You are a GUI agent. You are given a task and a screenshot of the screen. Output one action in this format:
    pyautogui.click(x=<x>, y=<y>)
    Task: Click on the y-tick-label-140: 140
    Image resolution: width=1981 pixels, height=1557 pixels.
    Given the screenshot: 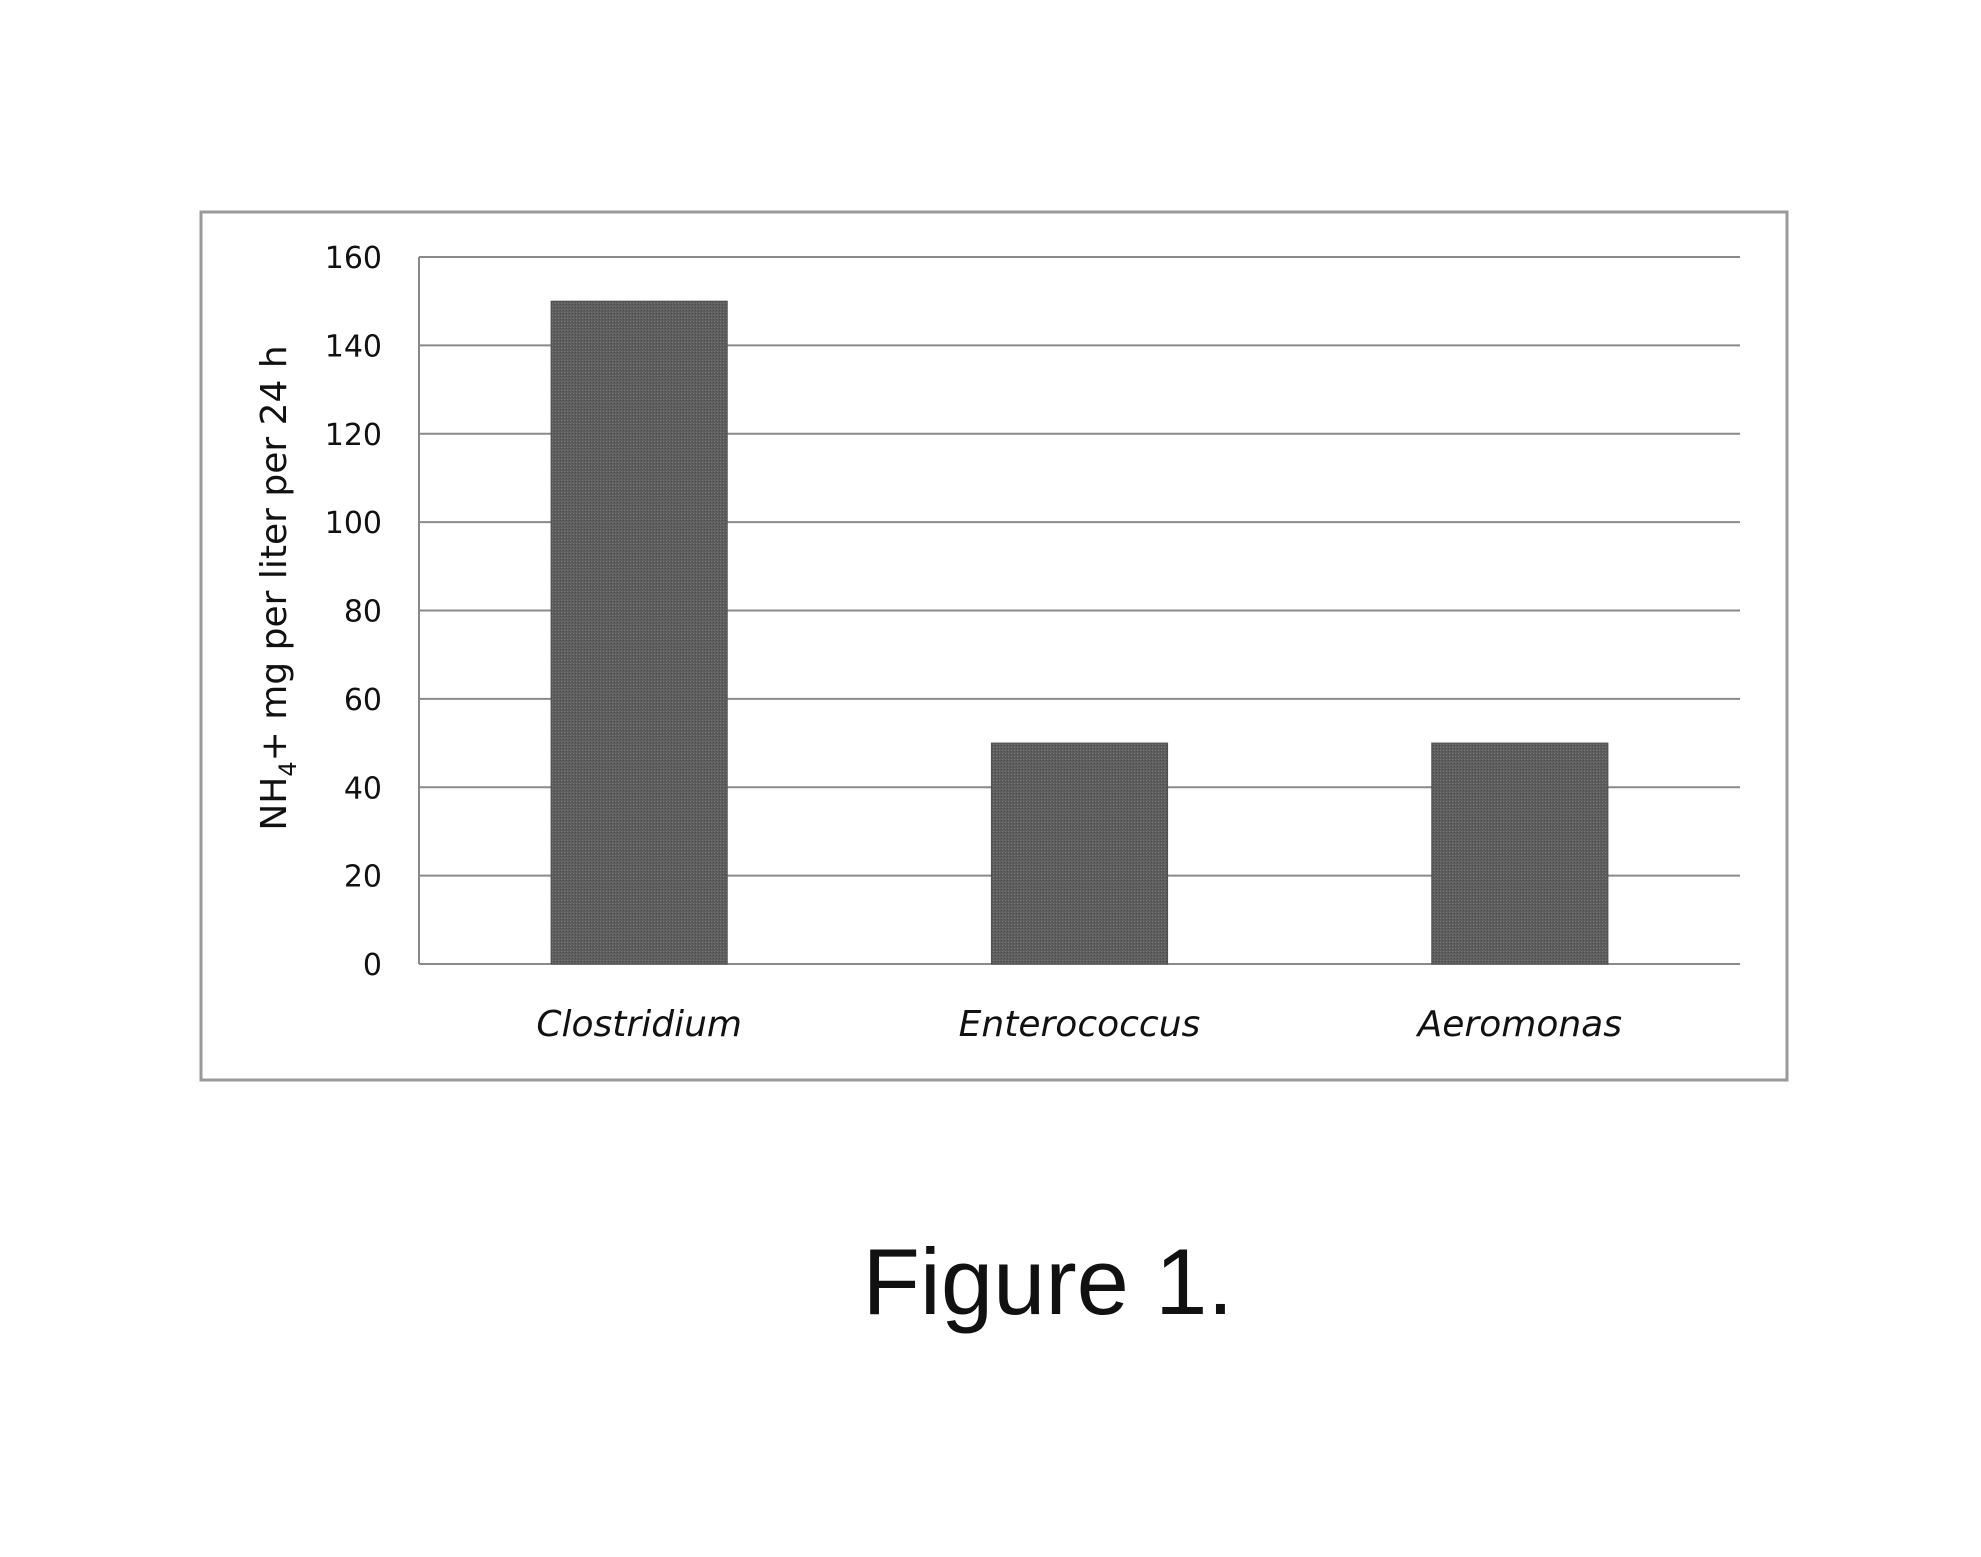 What is the action you would take?
    pyautogui.click(x=353, y=346)
    